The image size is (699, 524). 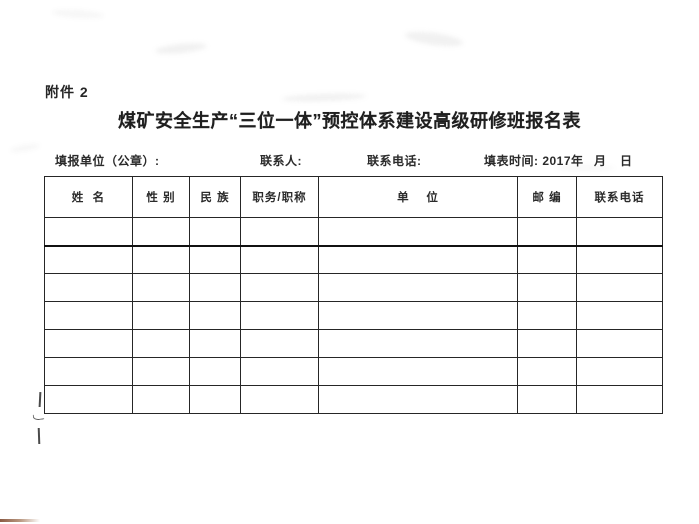 What do you see at coordinates (215, 197) in the screenshot?
I see `column-header-ethnic: 民 族` at bounding box center [215, 197].